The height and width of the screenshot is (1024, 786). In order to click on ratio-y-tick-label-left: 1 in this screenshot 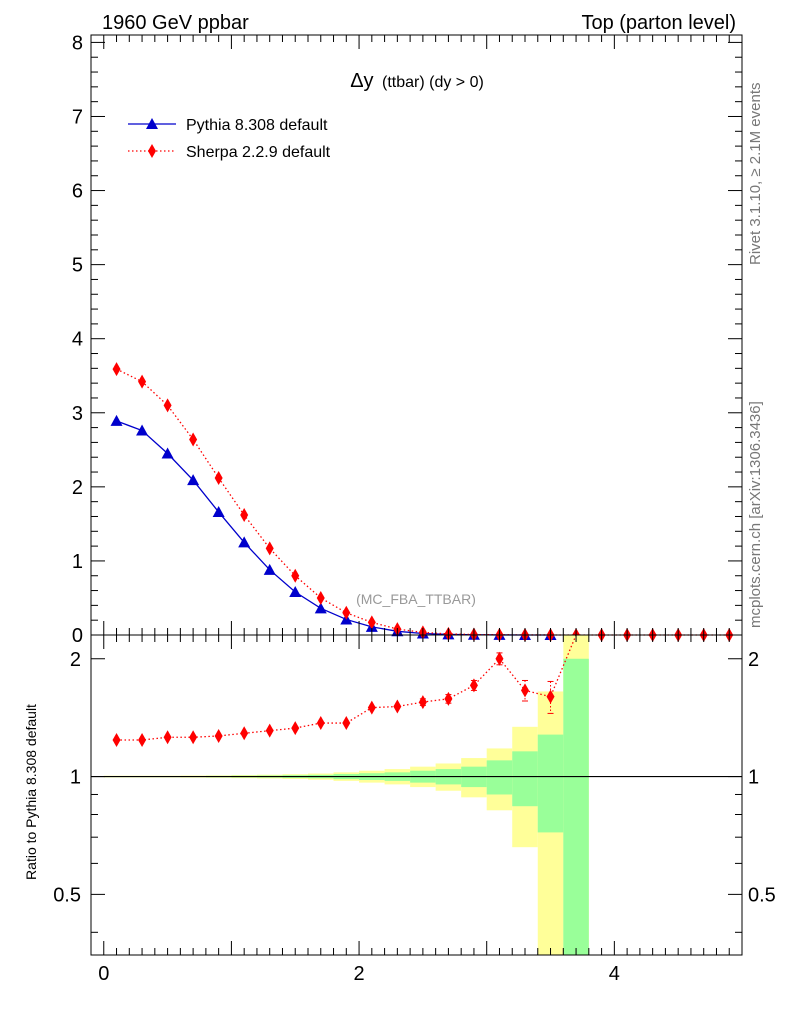, I will do `click(75, 778)`.